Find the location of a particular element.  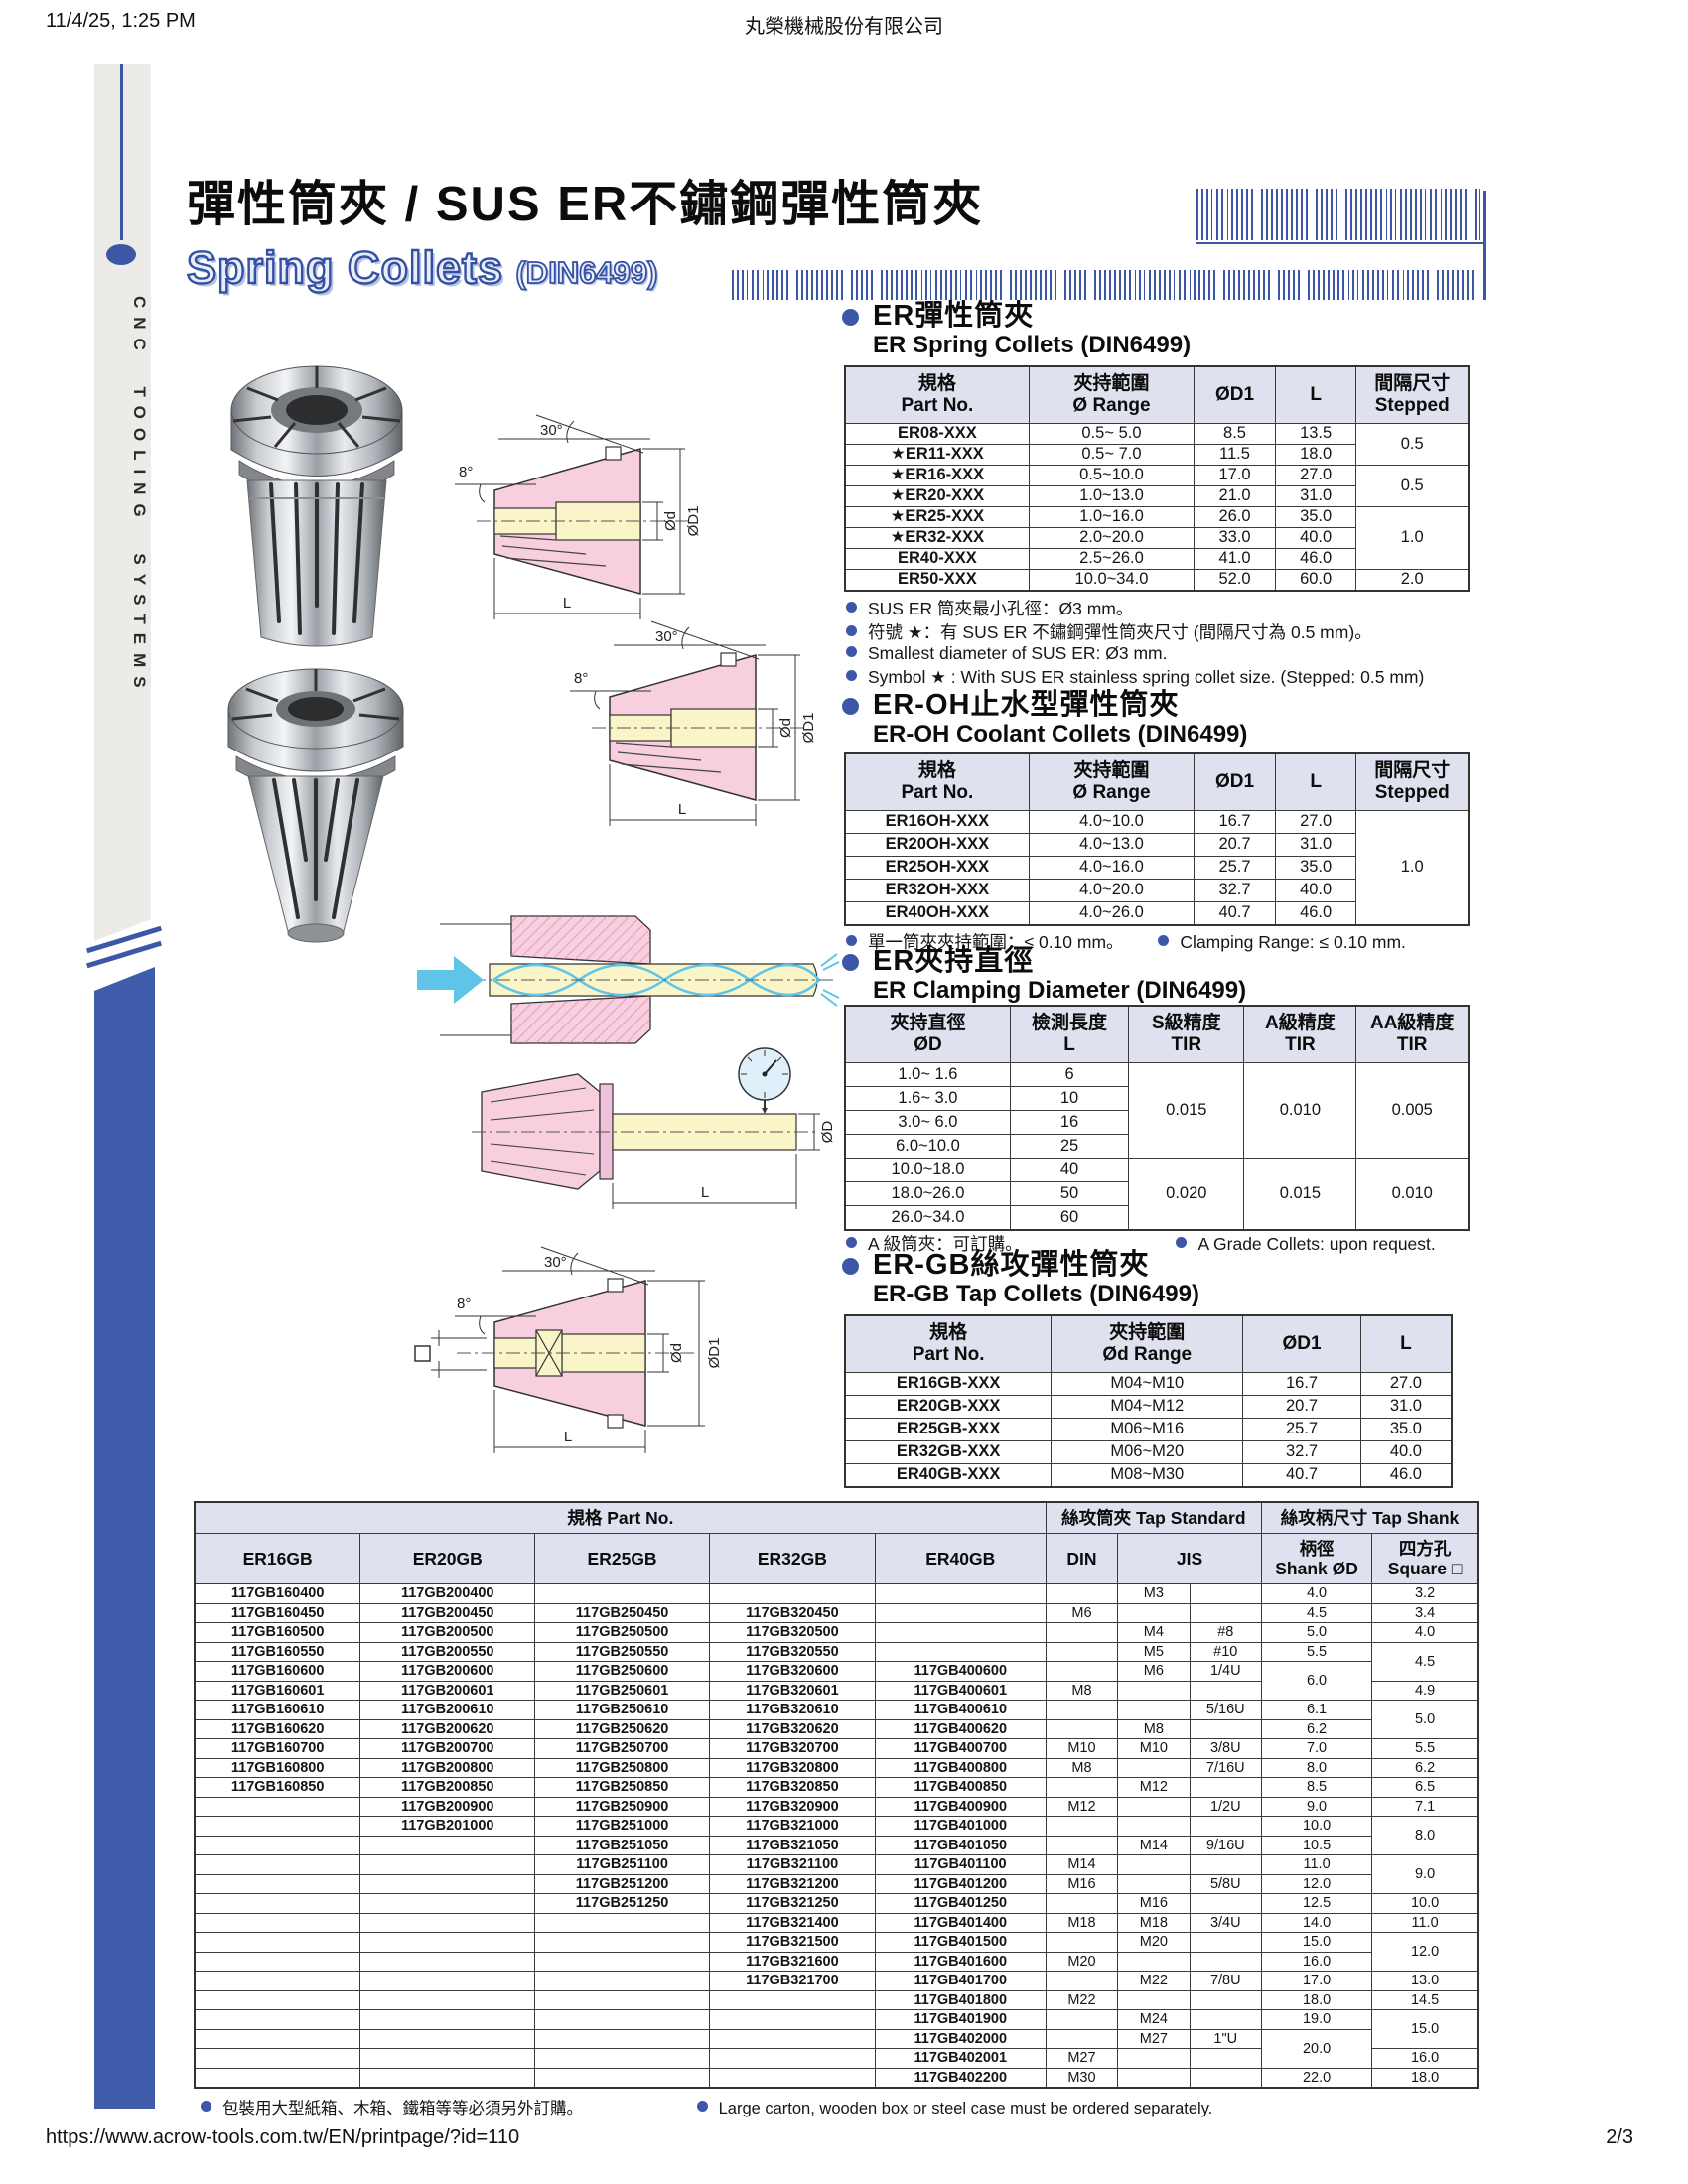

table-cell: 16.7 is located at coordinates (1301, 1383).